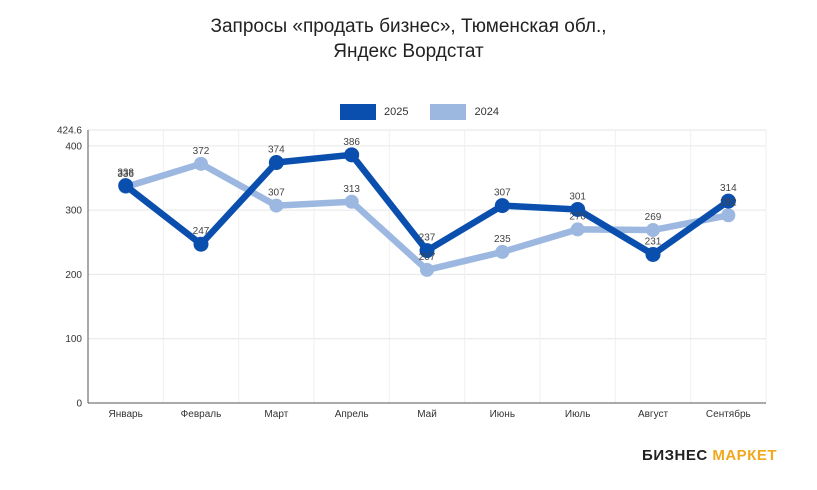 The width and height of the screenshot is (817, 490). What do you see at coordinates (502, 414) in the screenshot?
I see `x-tick-label: Июнь` at bounding box center [502, 414].